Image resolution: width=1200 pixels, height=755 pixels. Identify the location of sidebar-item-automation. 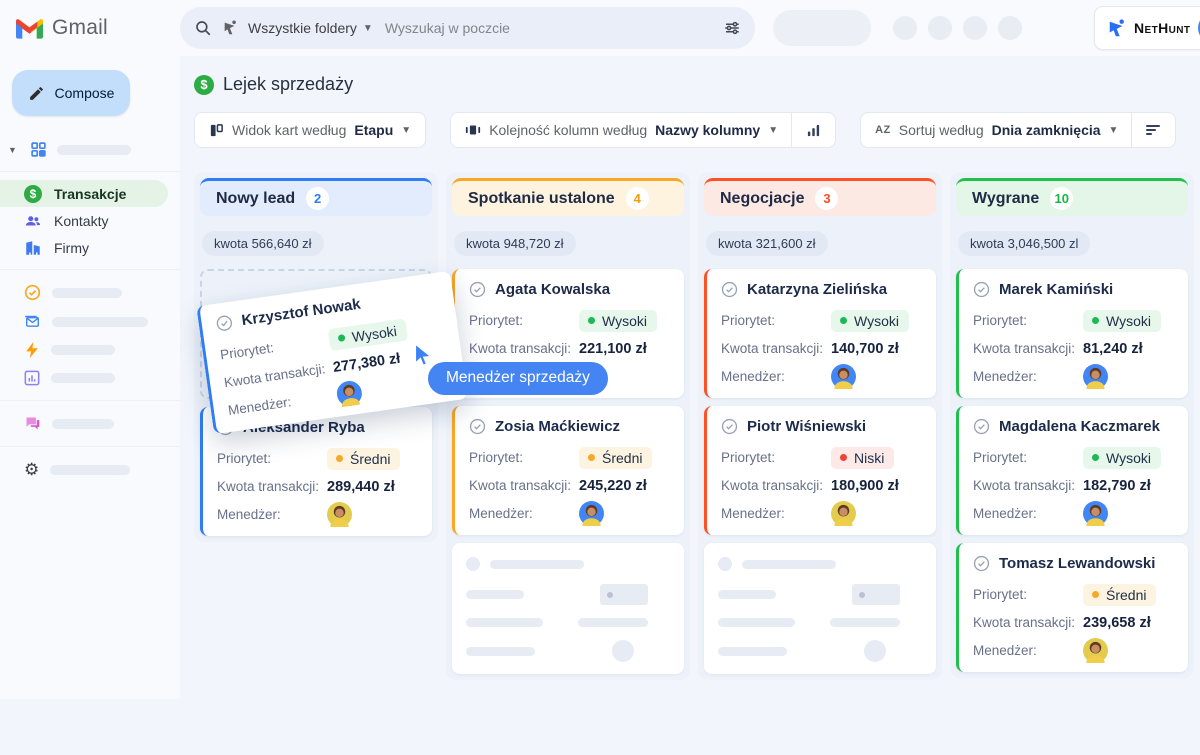
(90, 350).